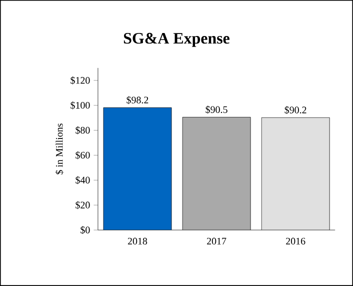 Image resolution: width=353 pixels, height=286 pixels. What do you see at coordinates (296, 241) in the screenshot?
I see `x-tick-label: 2016` at bounding box center [296, 241].